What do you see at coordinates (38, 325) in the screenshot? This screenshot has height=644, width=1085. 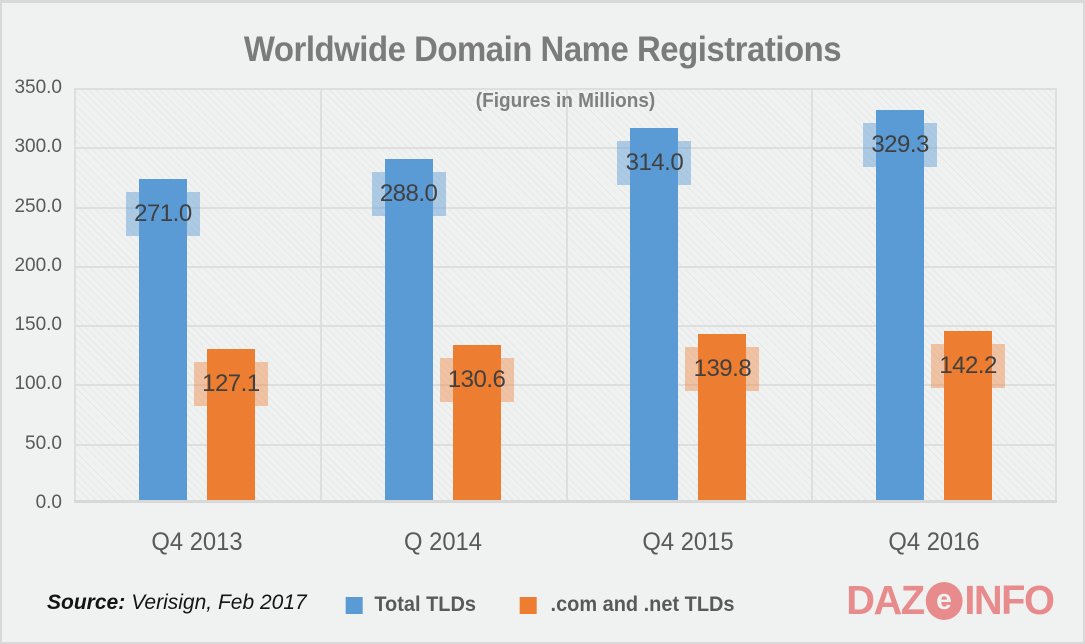 I see `y-axis-tick-label: 150.0` at bounding box center [38, 325].